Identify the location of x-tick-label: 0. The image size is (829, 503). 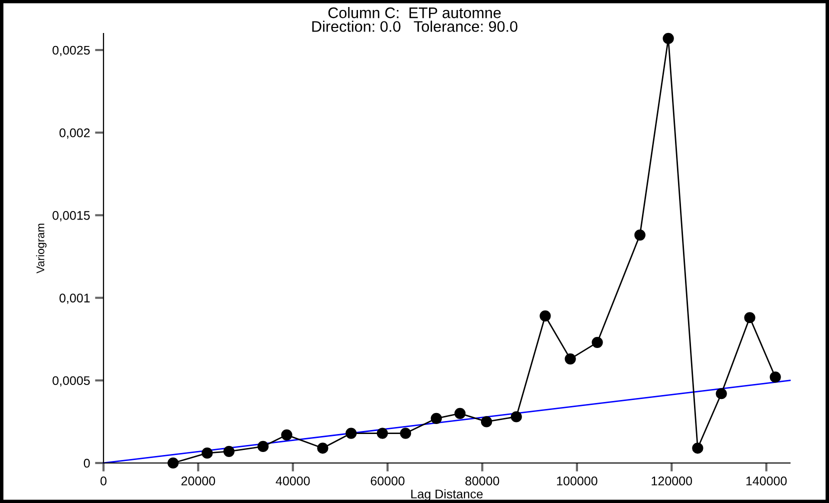
(103, 481).